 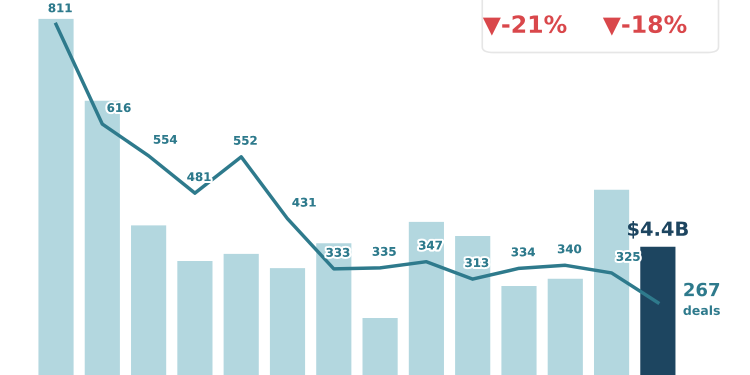 What do you see at coordinates (524, 25) in the screenshot?
I see `annotation: ▼-21%` at bounding box center [524, 25].